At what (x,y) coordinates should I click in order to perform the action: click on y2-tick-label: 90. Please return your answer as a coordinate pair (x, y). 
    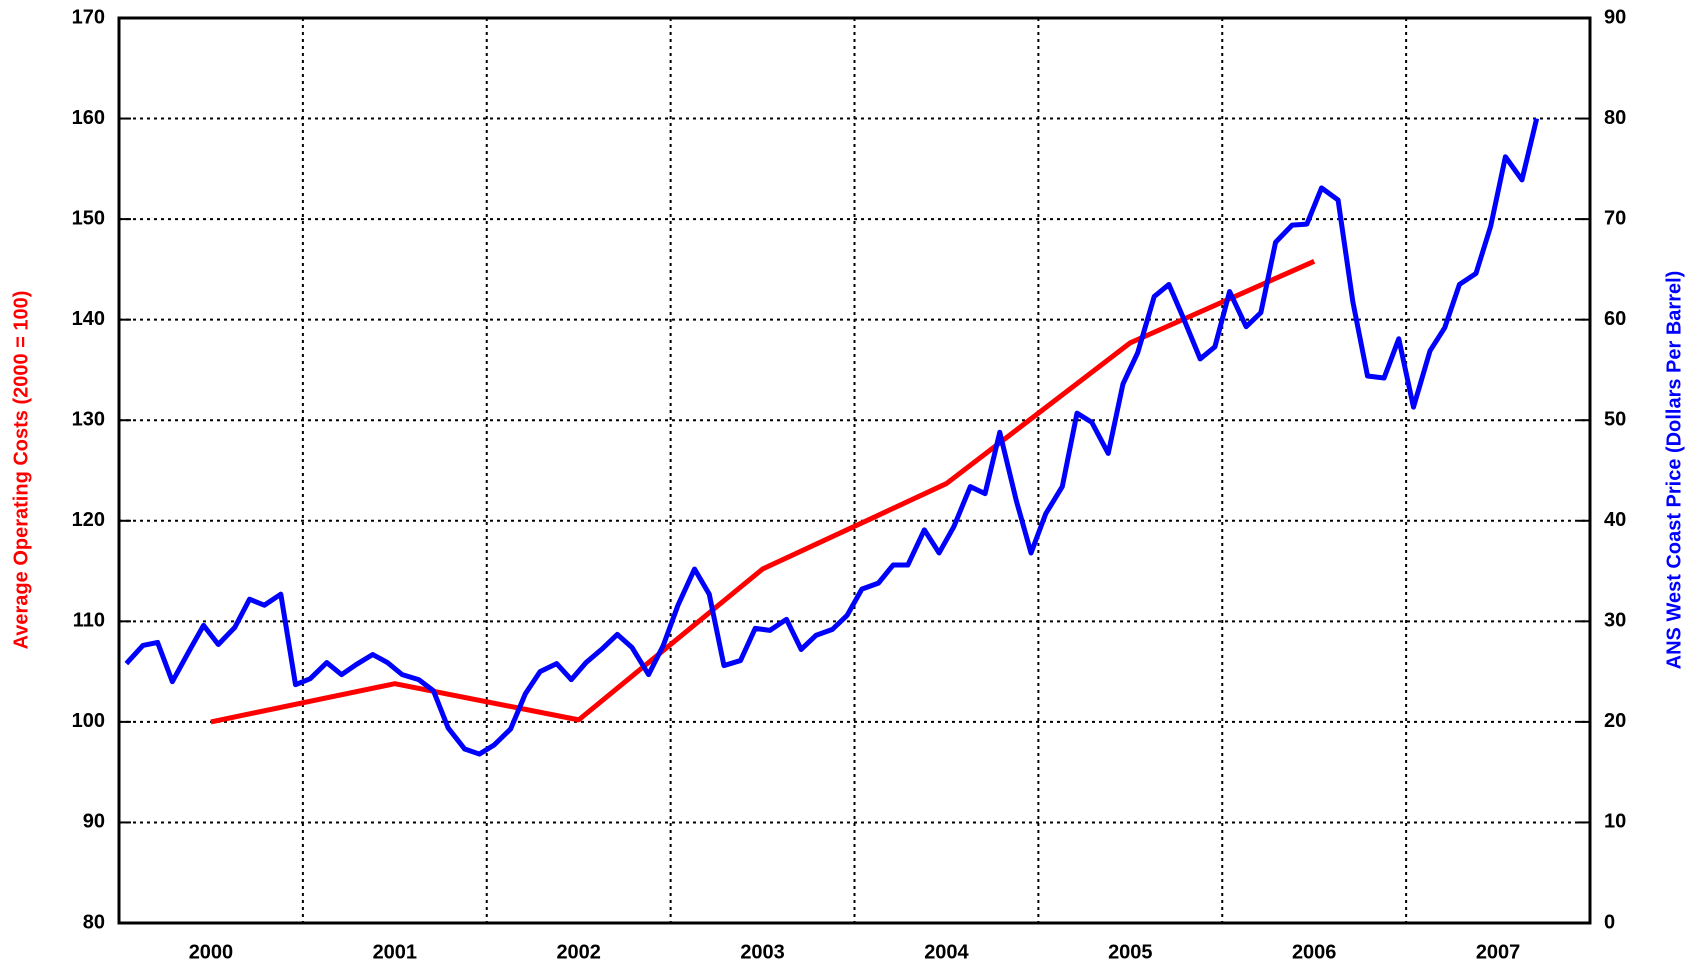
    Looking at the image, I should click on (1615, 17).